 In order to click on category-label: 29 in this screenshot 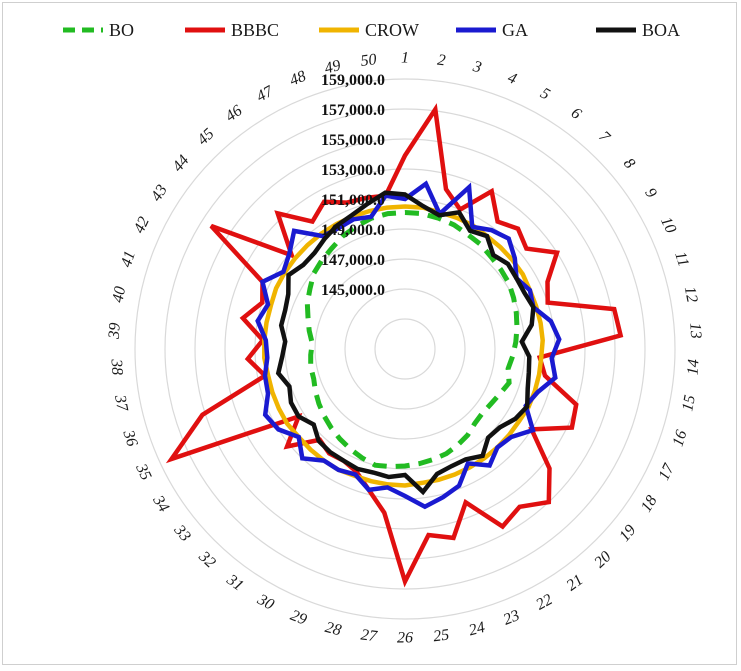, I will do `click(298, 618)`.